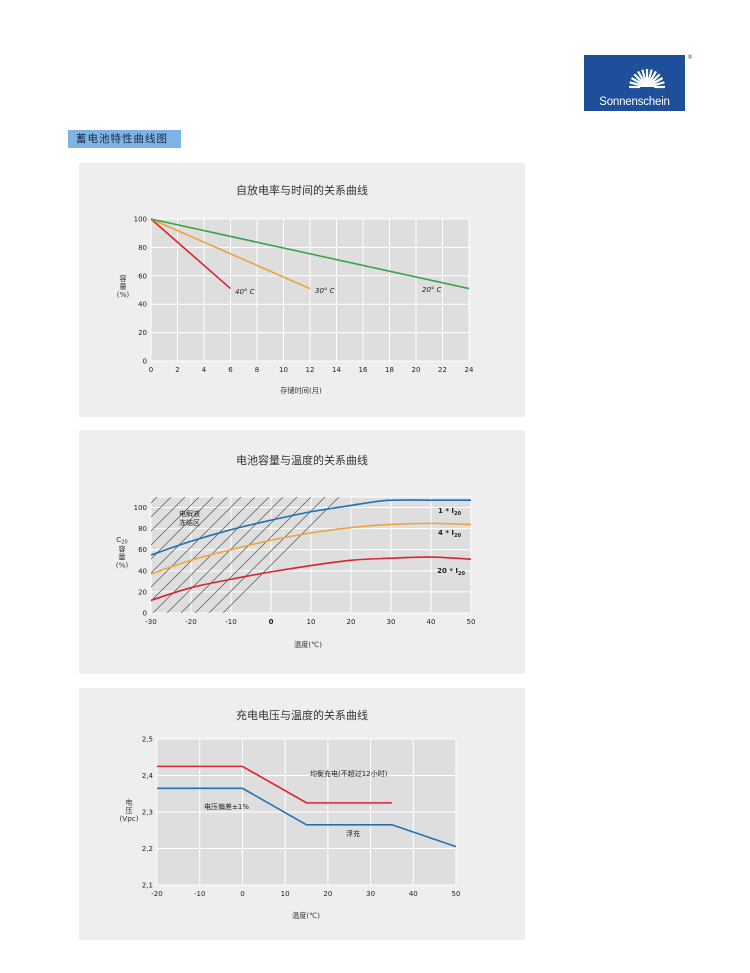 The image size is (750, 973). Describe the element at coordinates (123, 286) in the screenshot. I see `y-axis-label: 容量(%)` at that location.